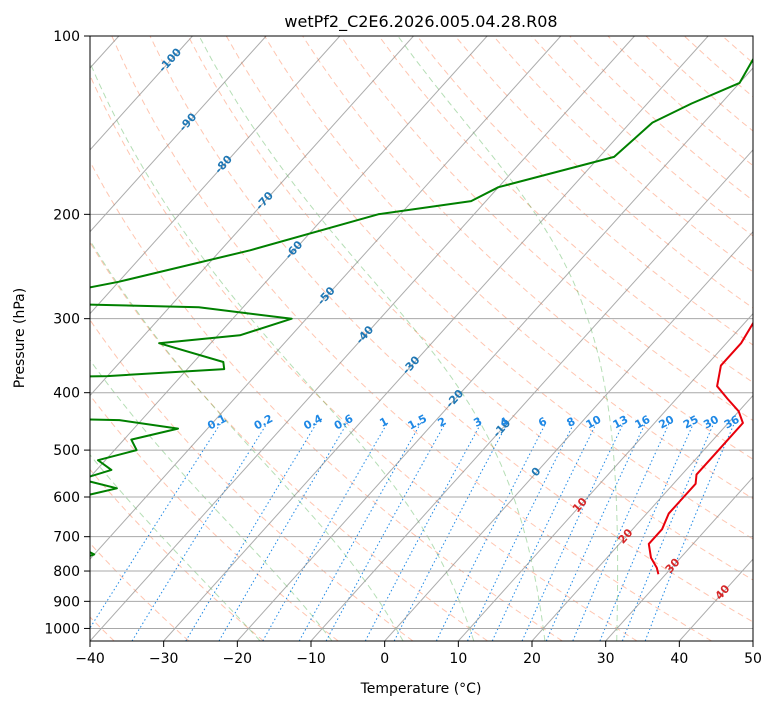 This screenshot has height=708, width=775. Describe the element at coordinates (66, 215) in the screenshot. I see `y-tick-label: 200` at that location.